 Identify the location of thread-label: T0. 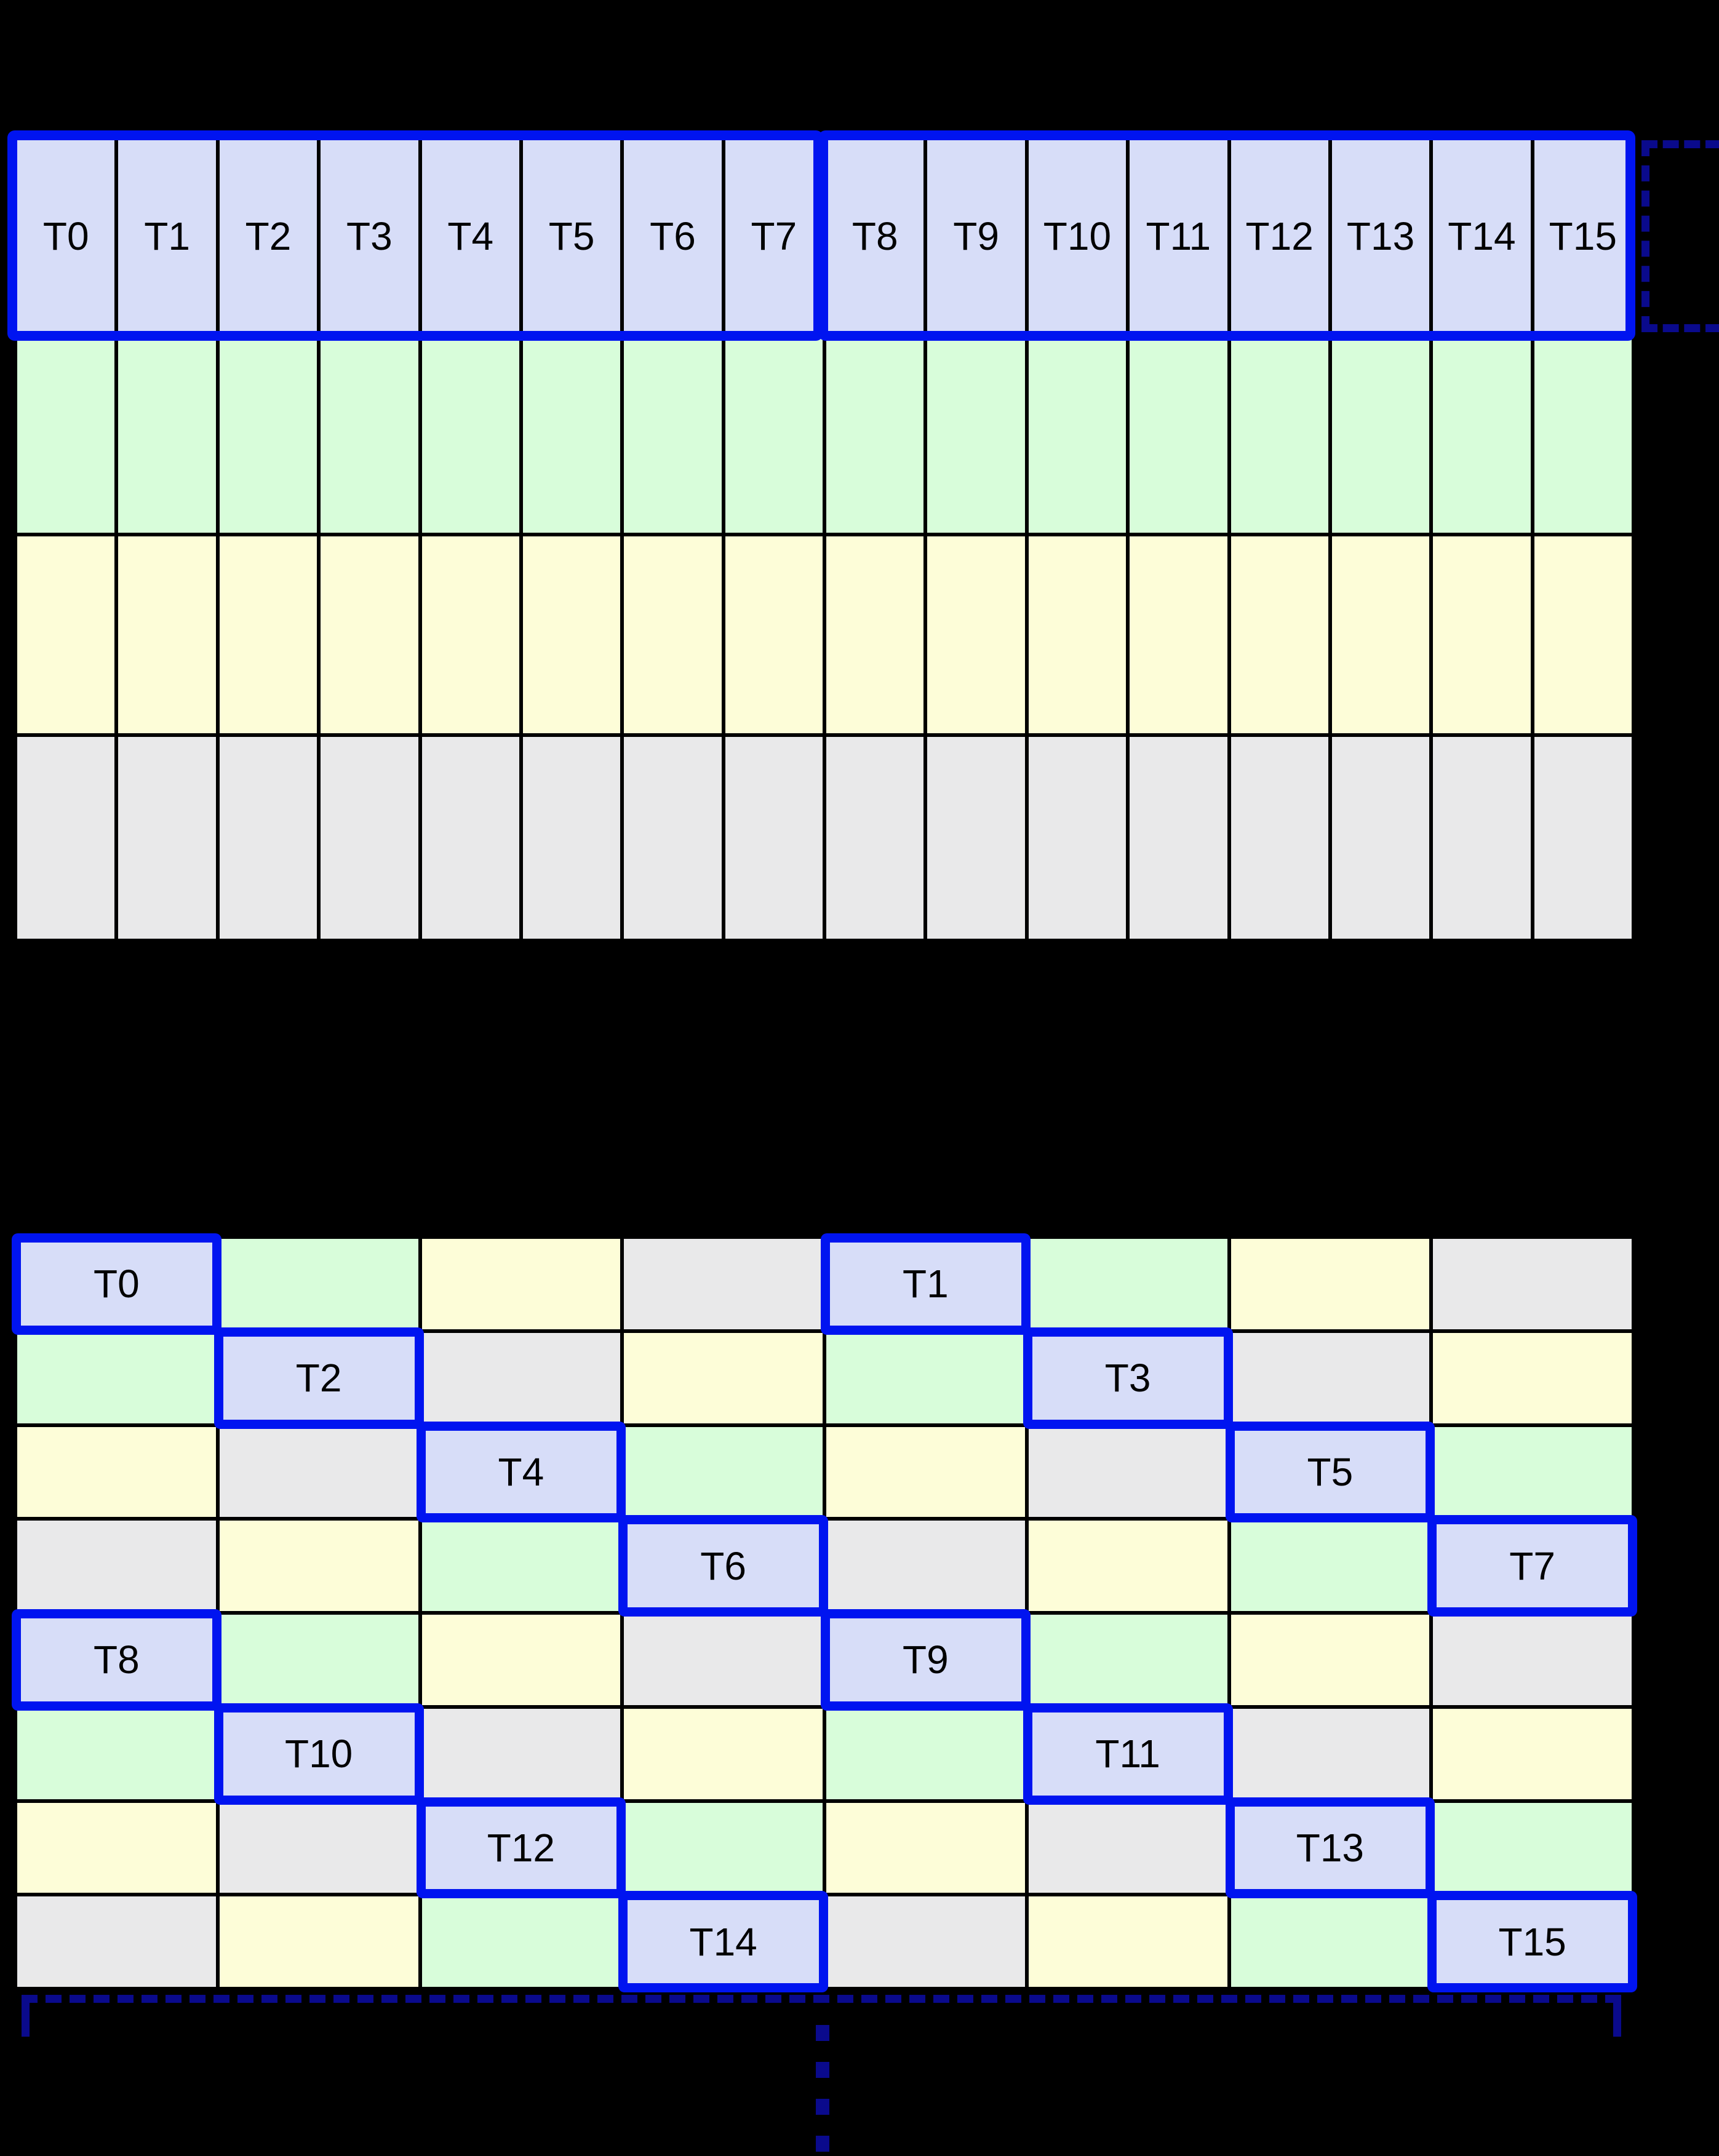
(117, 1284).